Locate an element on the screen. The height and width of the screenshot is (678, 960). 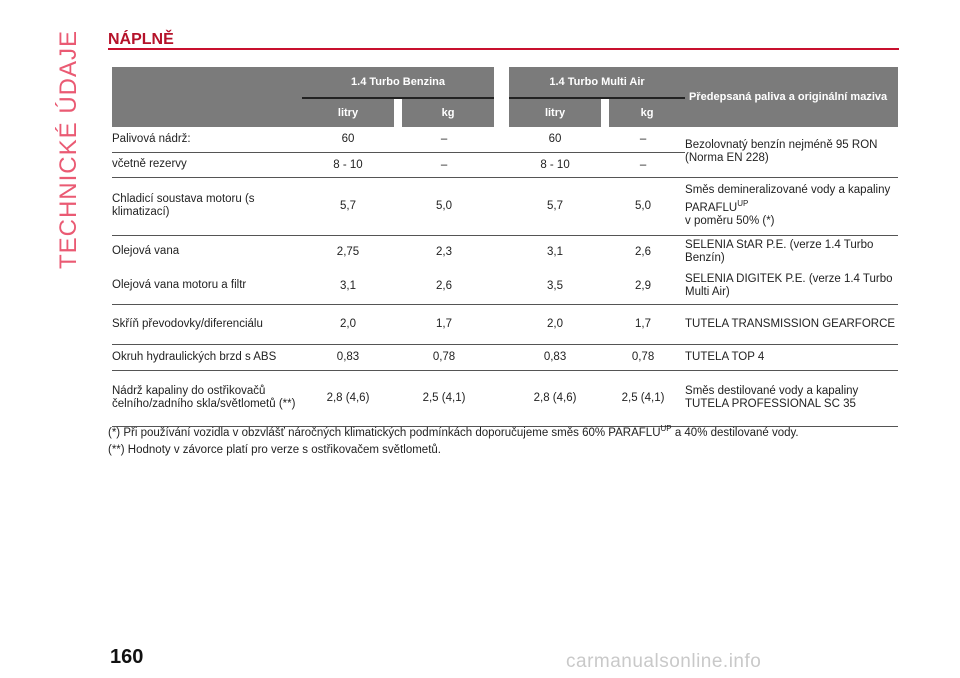
cell-litry: 2,0 is located at coordinates (348, 324).